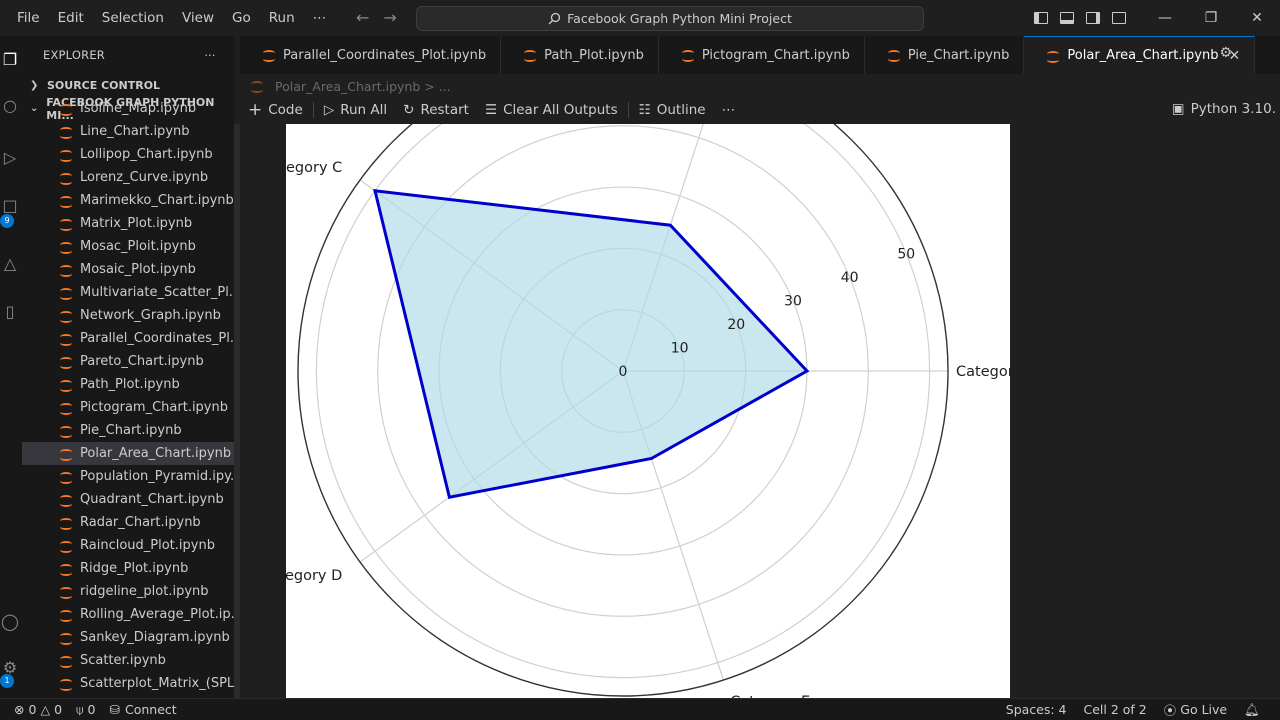 This screenshot has width=1280, height=720. I want to click on file-item: Matrix_Plot.ipynb, so click(128, 223).